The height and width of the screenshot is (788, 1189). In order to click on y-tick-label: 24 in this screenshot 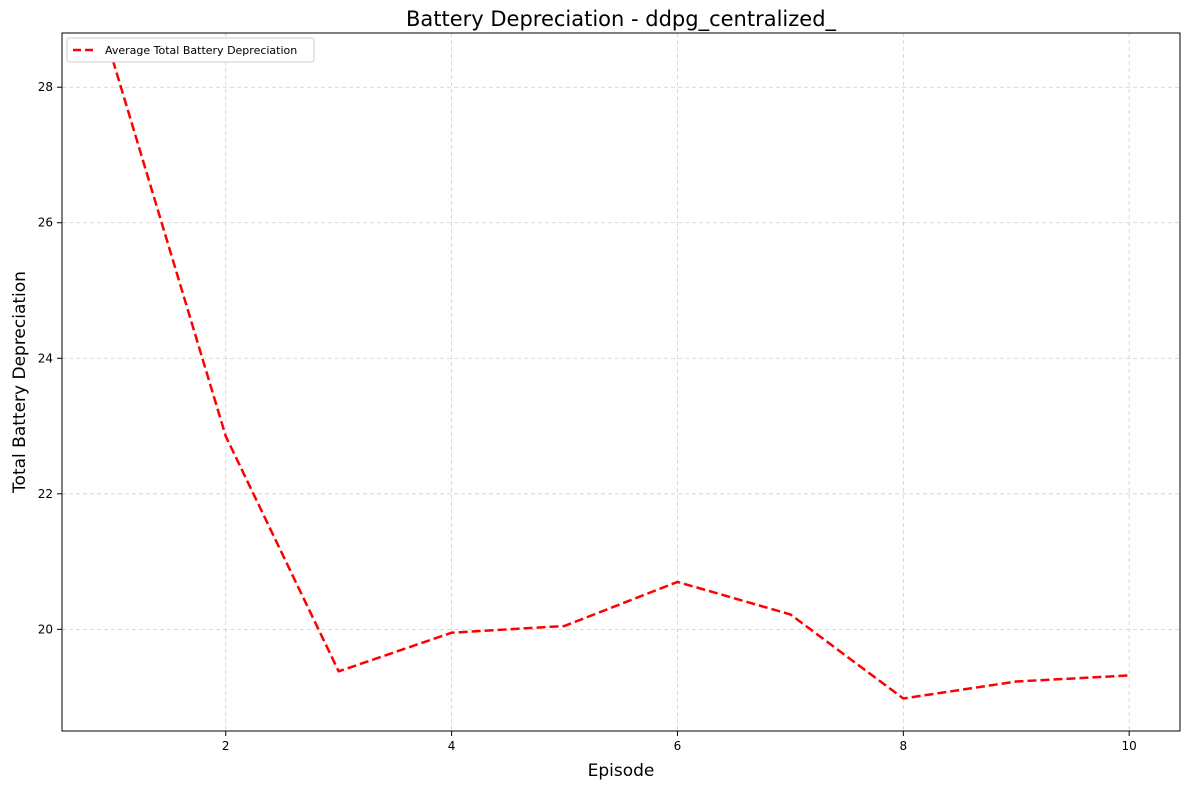, I will do `click(45, 358)`.